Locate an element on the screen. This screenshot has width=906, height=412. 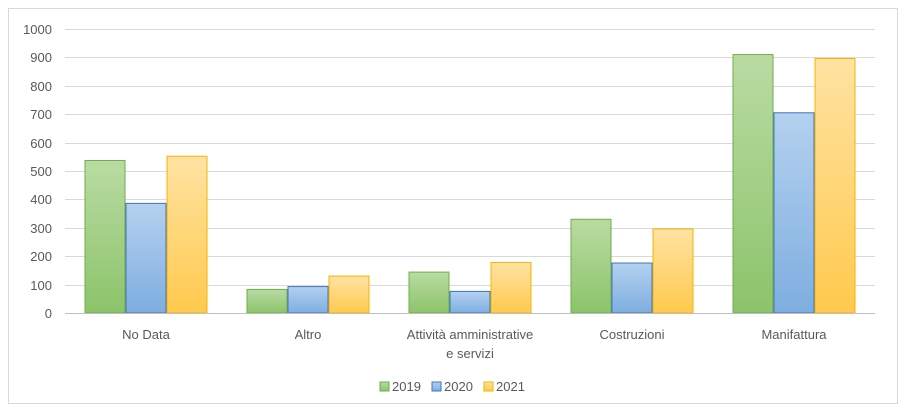
legend: 2019 2020 2021 is located at coordinates (452, 386).